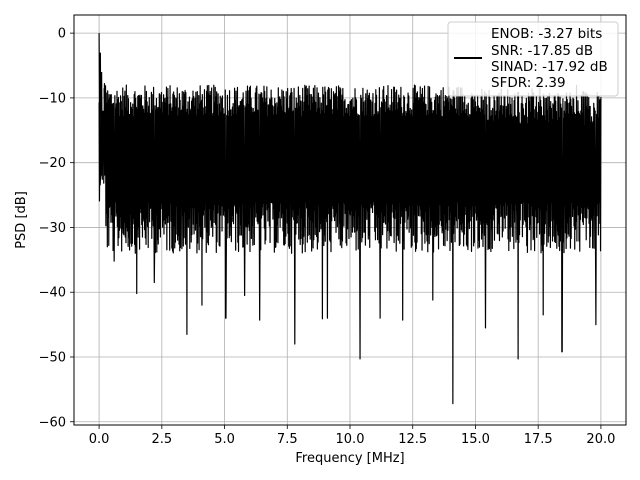 The image size is (640, 480). What do you see at coordinates (350, 439) in the screenshot?
I see `x-tick-label: 10.0` at bounding box center [350, 439].